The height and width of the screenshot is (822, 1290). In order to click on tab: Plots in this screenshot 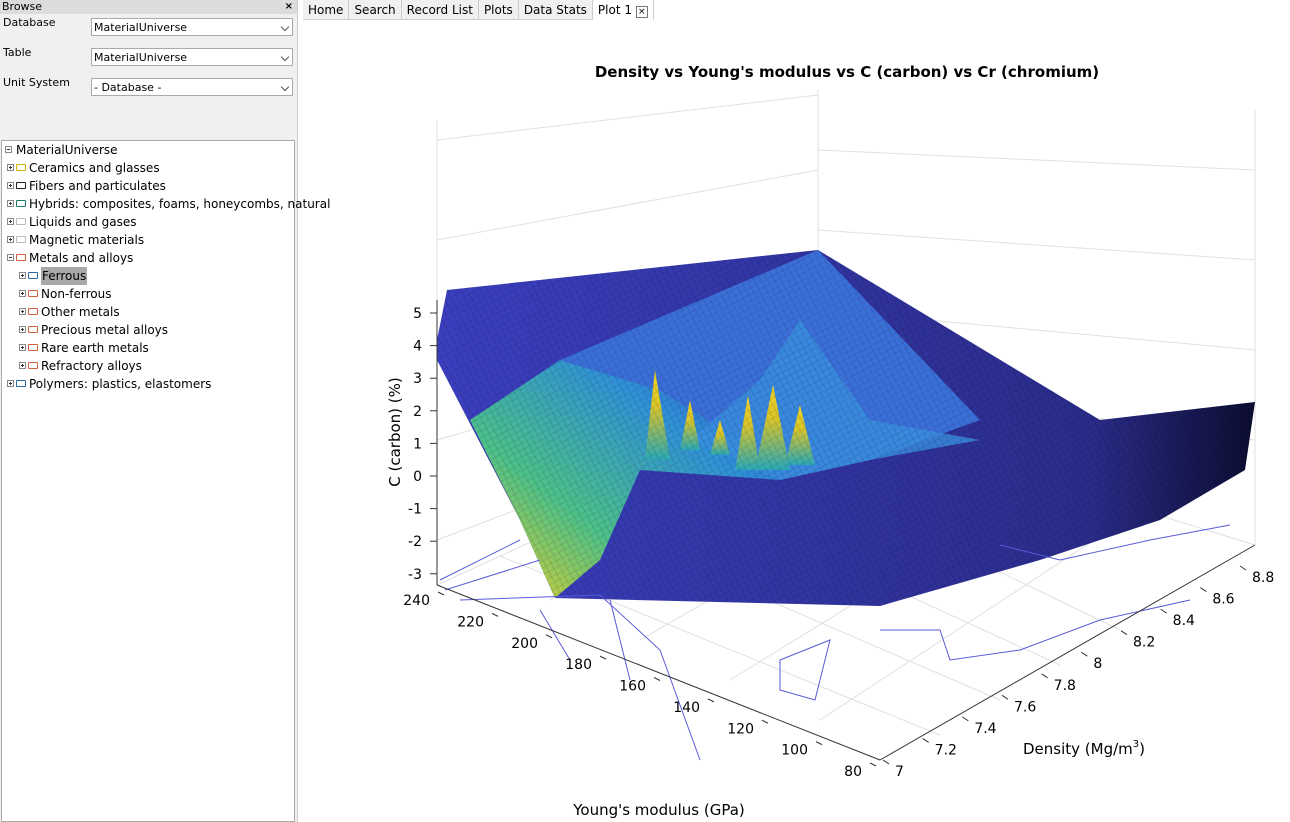, I will do `click(498, 10)`.